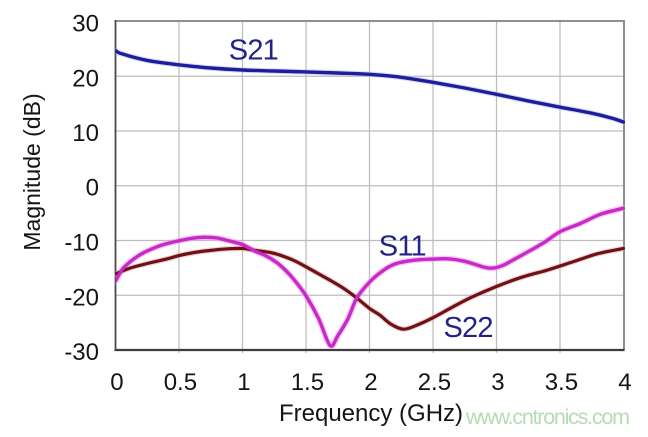  I want to click on svg-text: 0.5, so click(180, 382).